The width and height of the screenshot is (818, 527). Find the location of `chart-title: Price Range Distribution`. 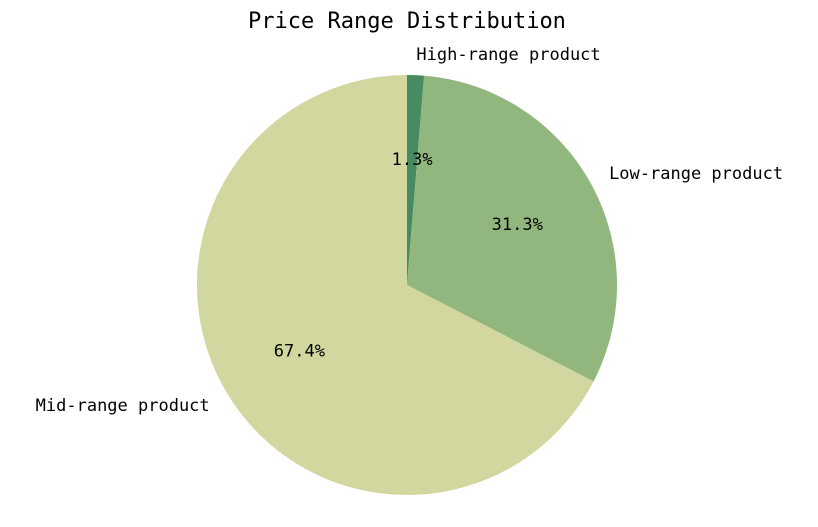

chart-title: Price Range Distribution is located at coordinates (407, 21).